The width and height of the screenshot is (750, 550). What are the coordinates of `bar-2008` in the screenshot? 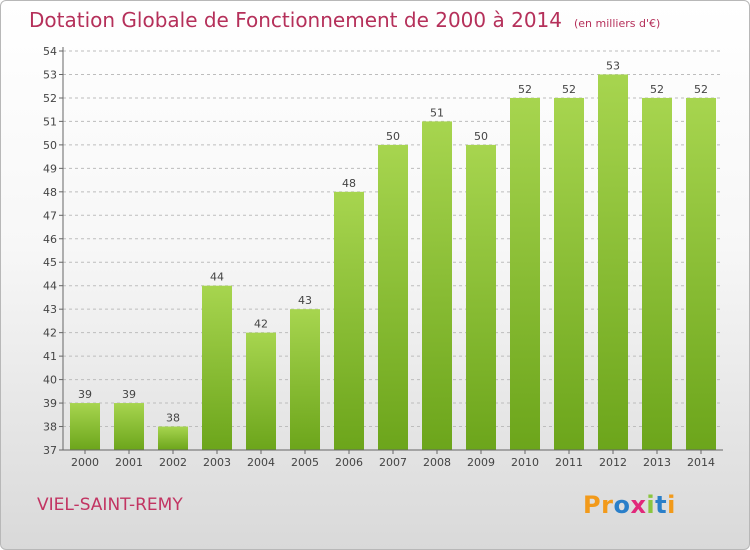 It's located at (437, 285).